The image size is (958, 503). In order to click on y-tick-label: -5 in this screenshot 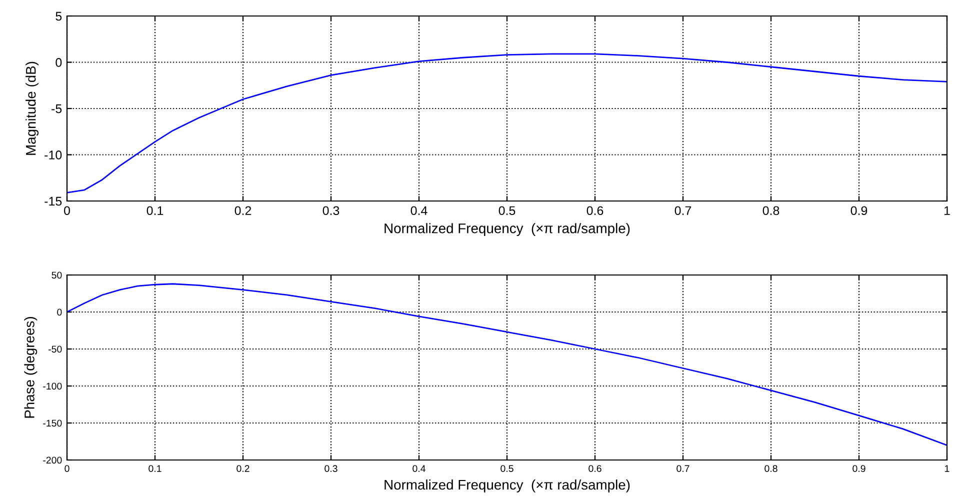, I will do `click(57, 109)`.